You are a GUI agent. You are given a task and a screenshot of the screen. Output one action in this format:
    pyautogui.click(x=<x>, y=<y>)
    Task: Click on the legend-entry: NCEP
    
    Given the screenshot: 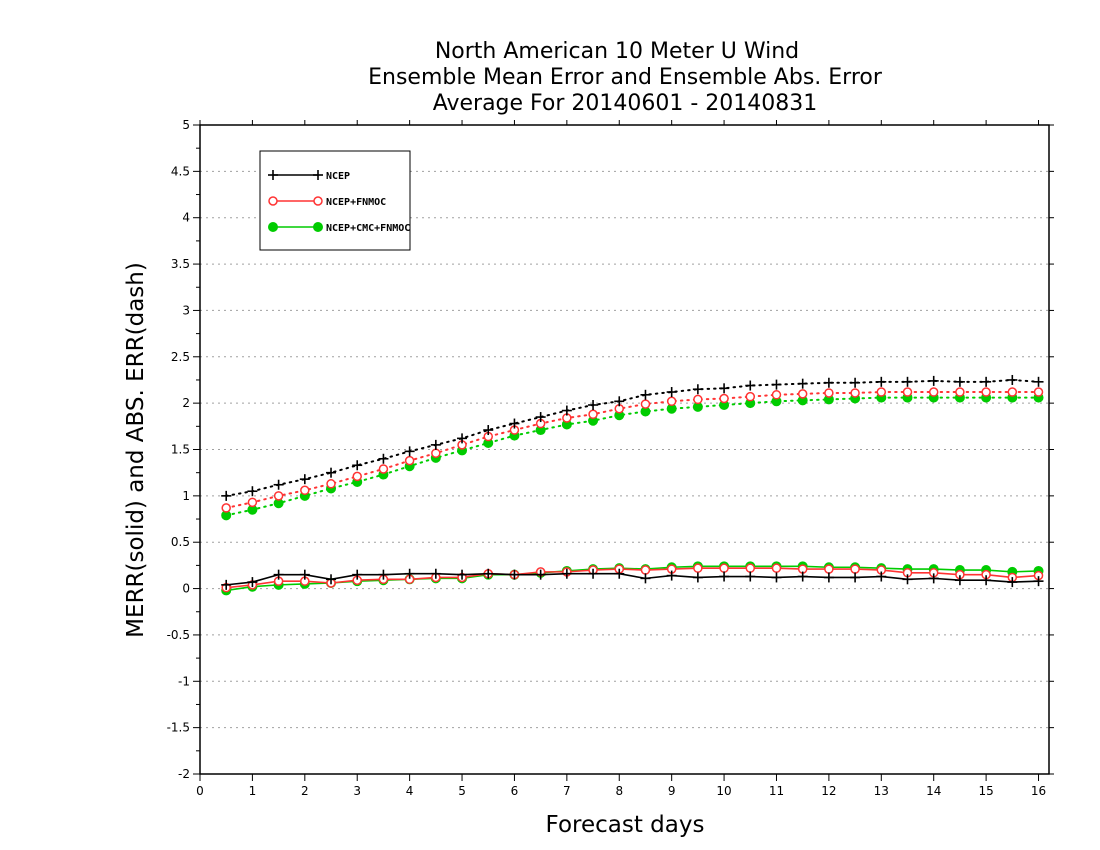 What is the action you would take?
    pyautogui.click(x=309, y=176)
    